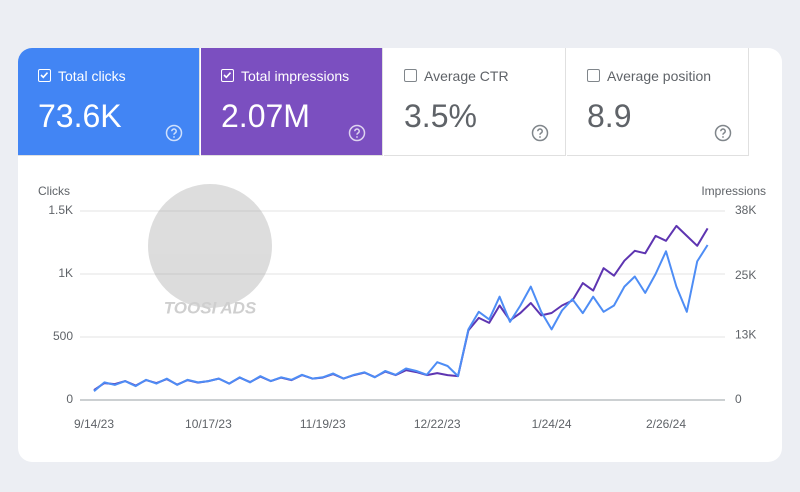 This screenshot has width=800, height=492. I want to click on y2-tick-label: 38K, so click(745, 210).